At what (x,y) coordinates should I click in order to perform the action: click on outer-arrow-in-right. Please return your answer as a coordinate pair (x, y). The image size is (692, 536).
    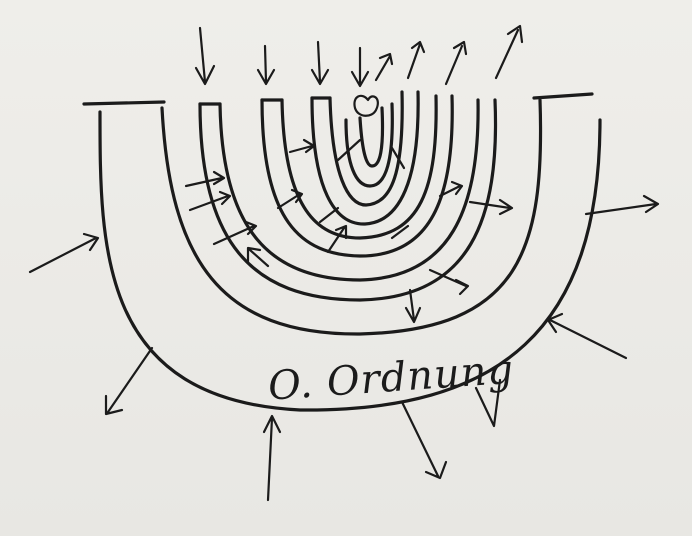
    Looking at the image, I should click on (587, 336).